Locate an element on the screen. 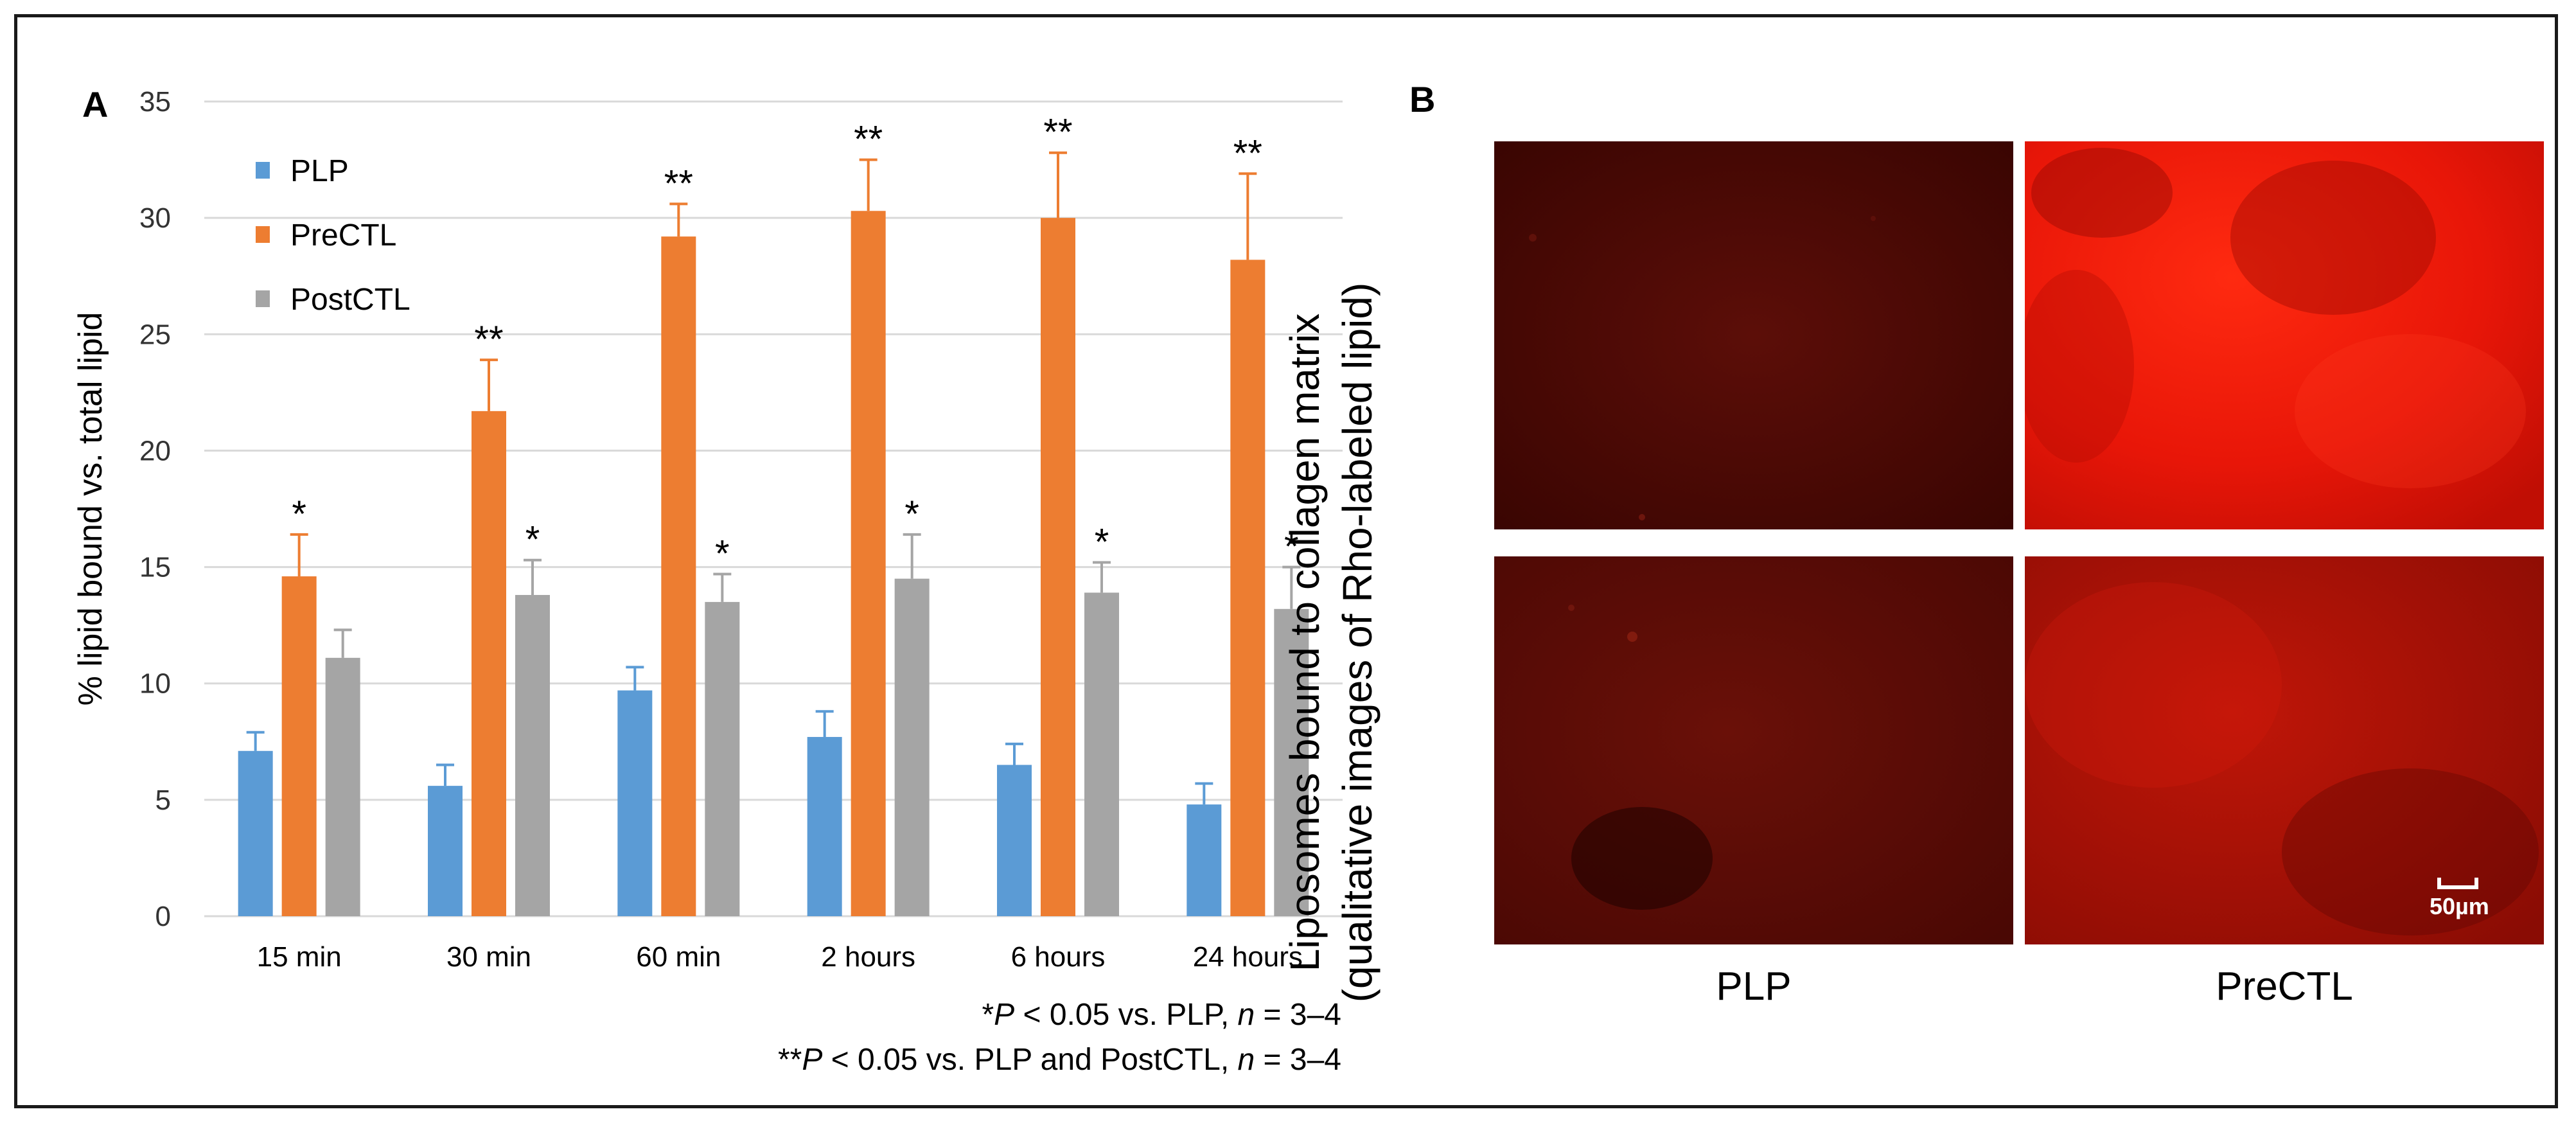 The width and height of the screenshot is (2576, 1125). y-tick-label: 0 is located at coordinates (163, 917).